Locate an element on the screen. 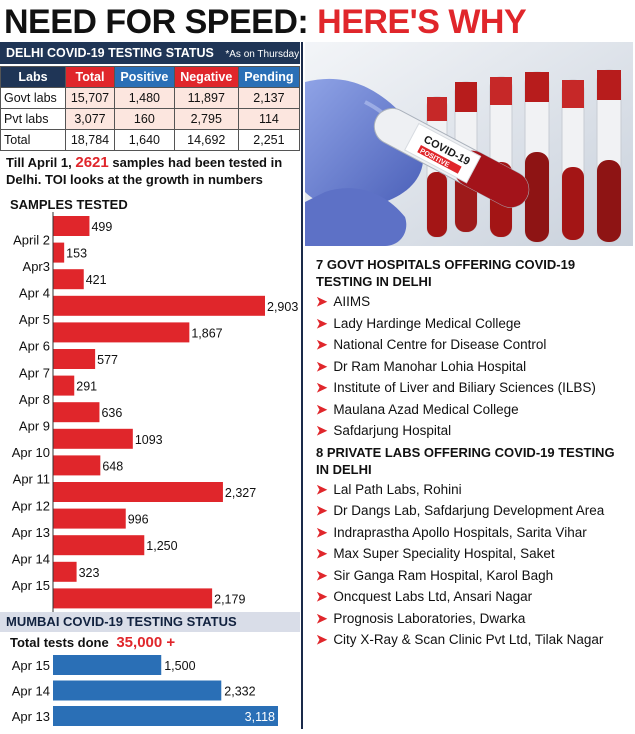  headline: NEED FOR SPEED: HERE'S WHY is located at coordinates (265, 22).